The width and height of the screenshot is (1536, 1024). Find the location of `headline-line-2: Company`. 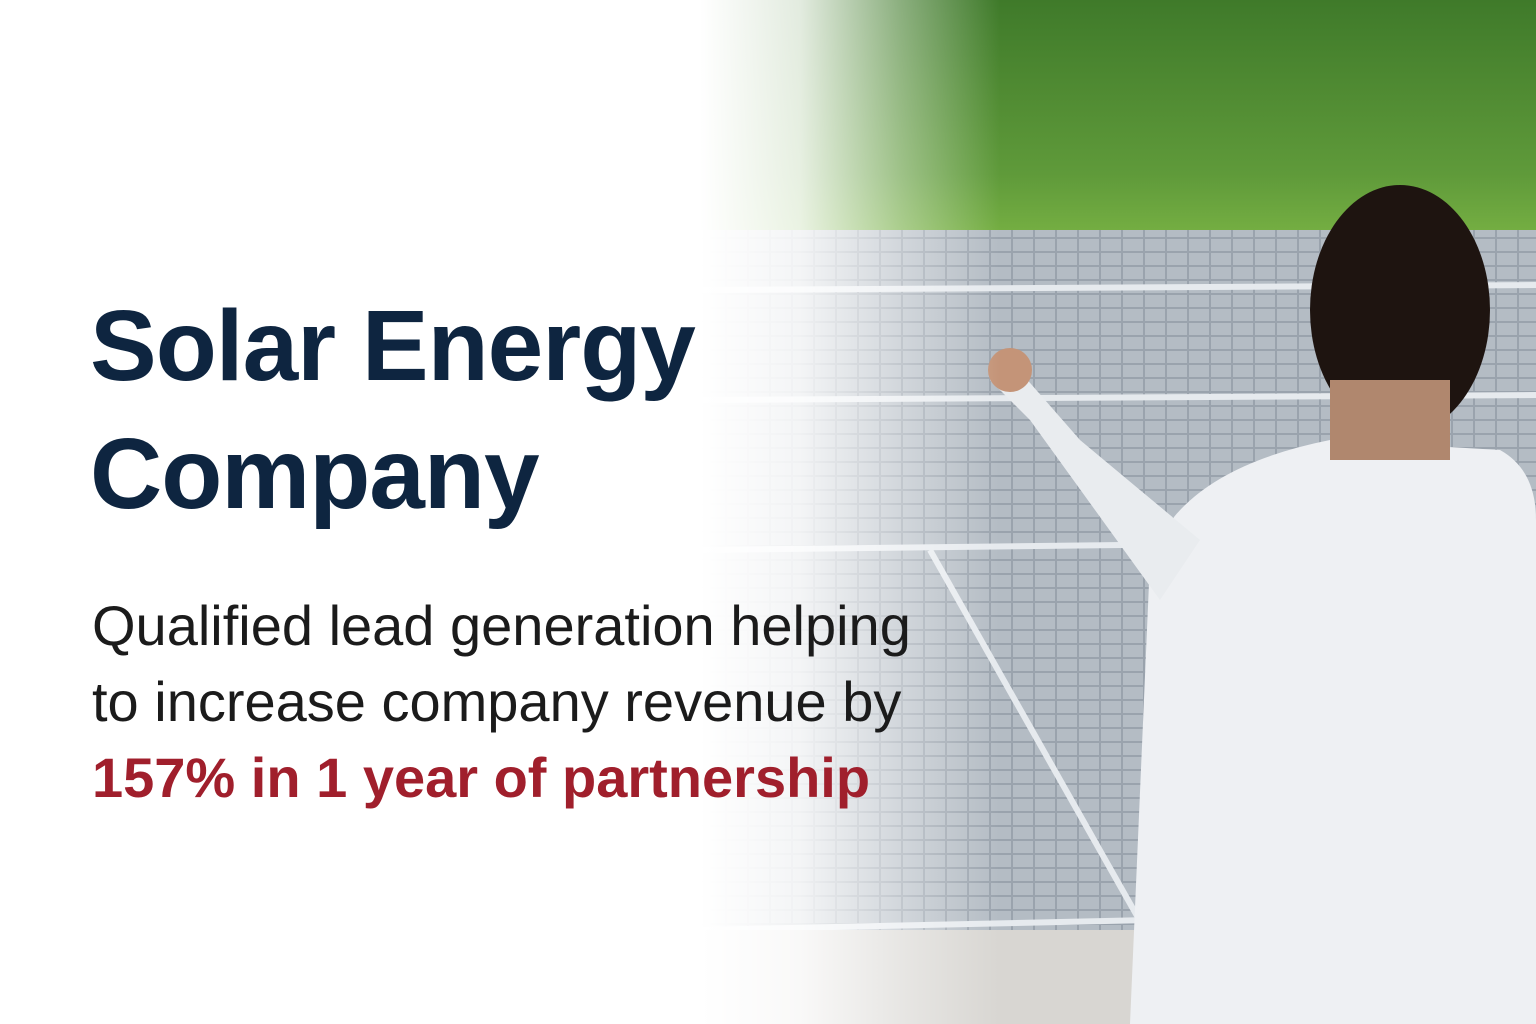

headline-line-2: Company is located at coordinates (315, 474).